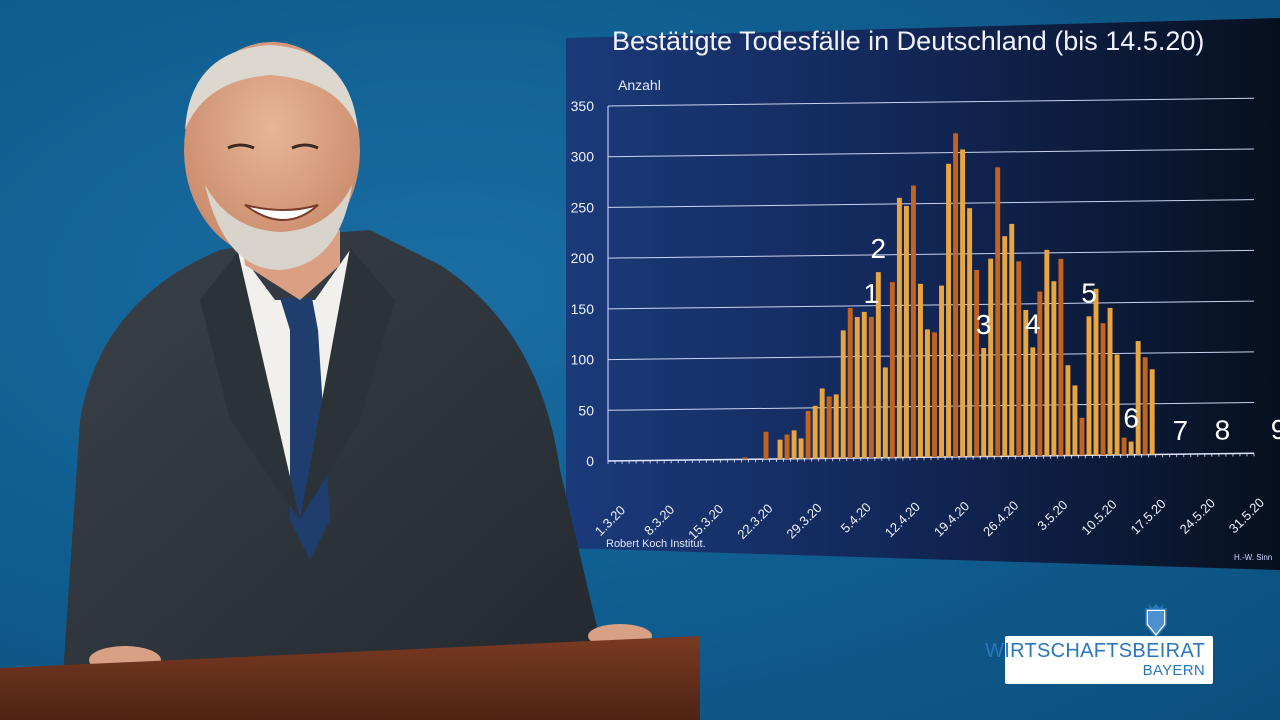 Image resolution: width=1280 pixels, height=720 pixels. I want to click on x-tick-label: 10.5.20, so click(1098, 517).